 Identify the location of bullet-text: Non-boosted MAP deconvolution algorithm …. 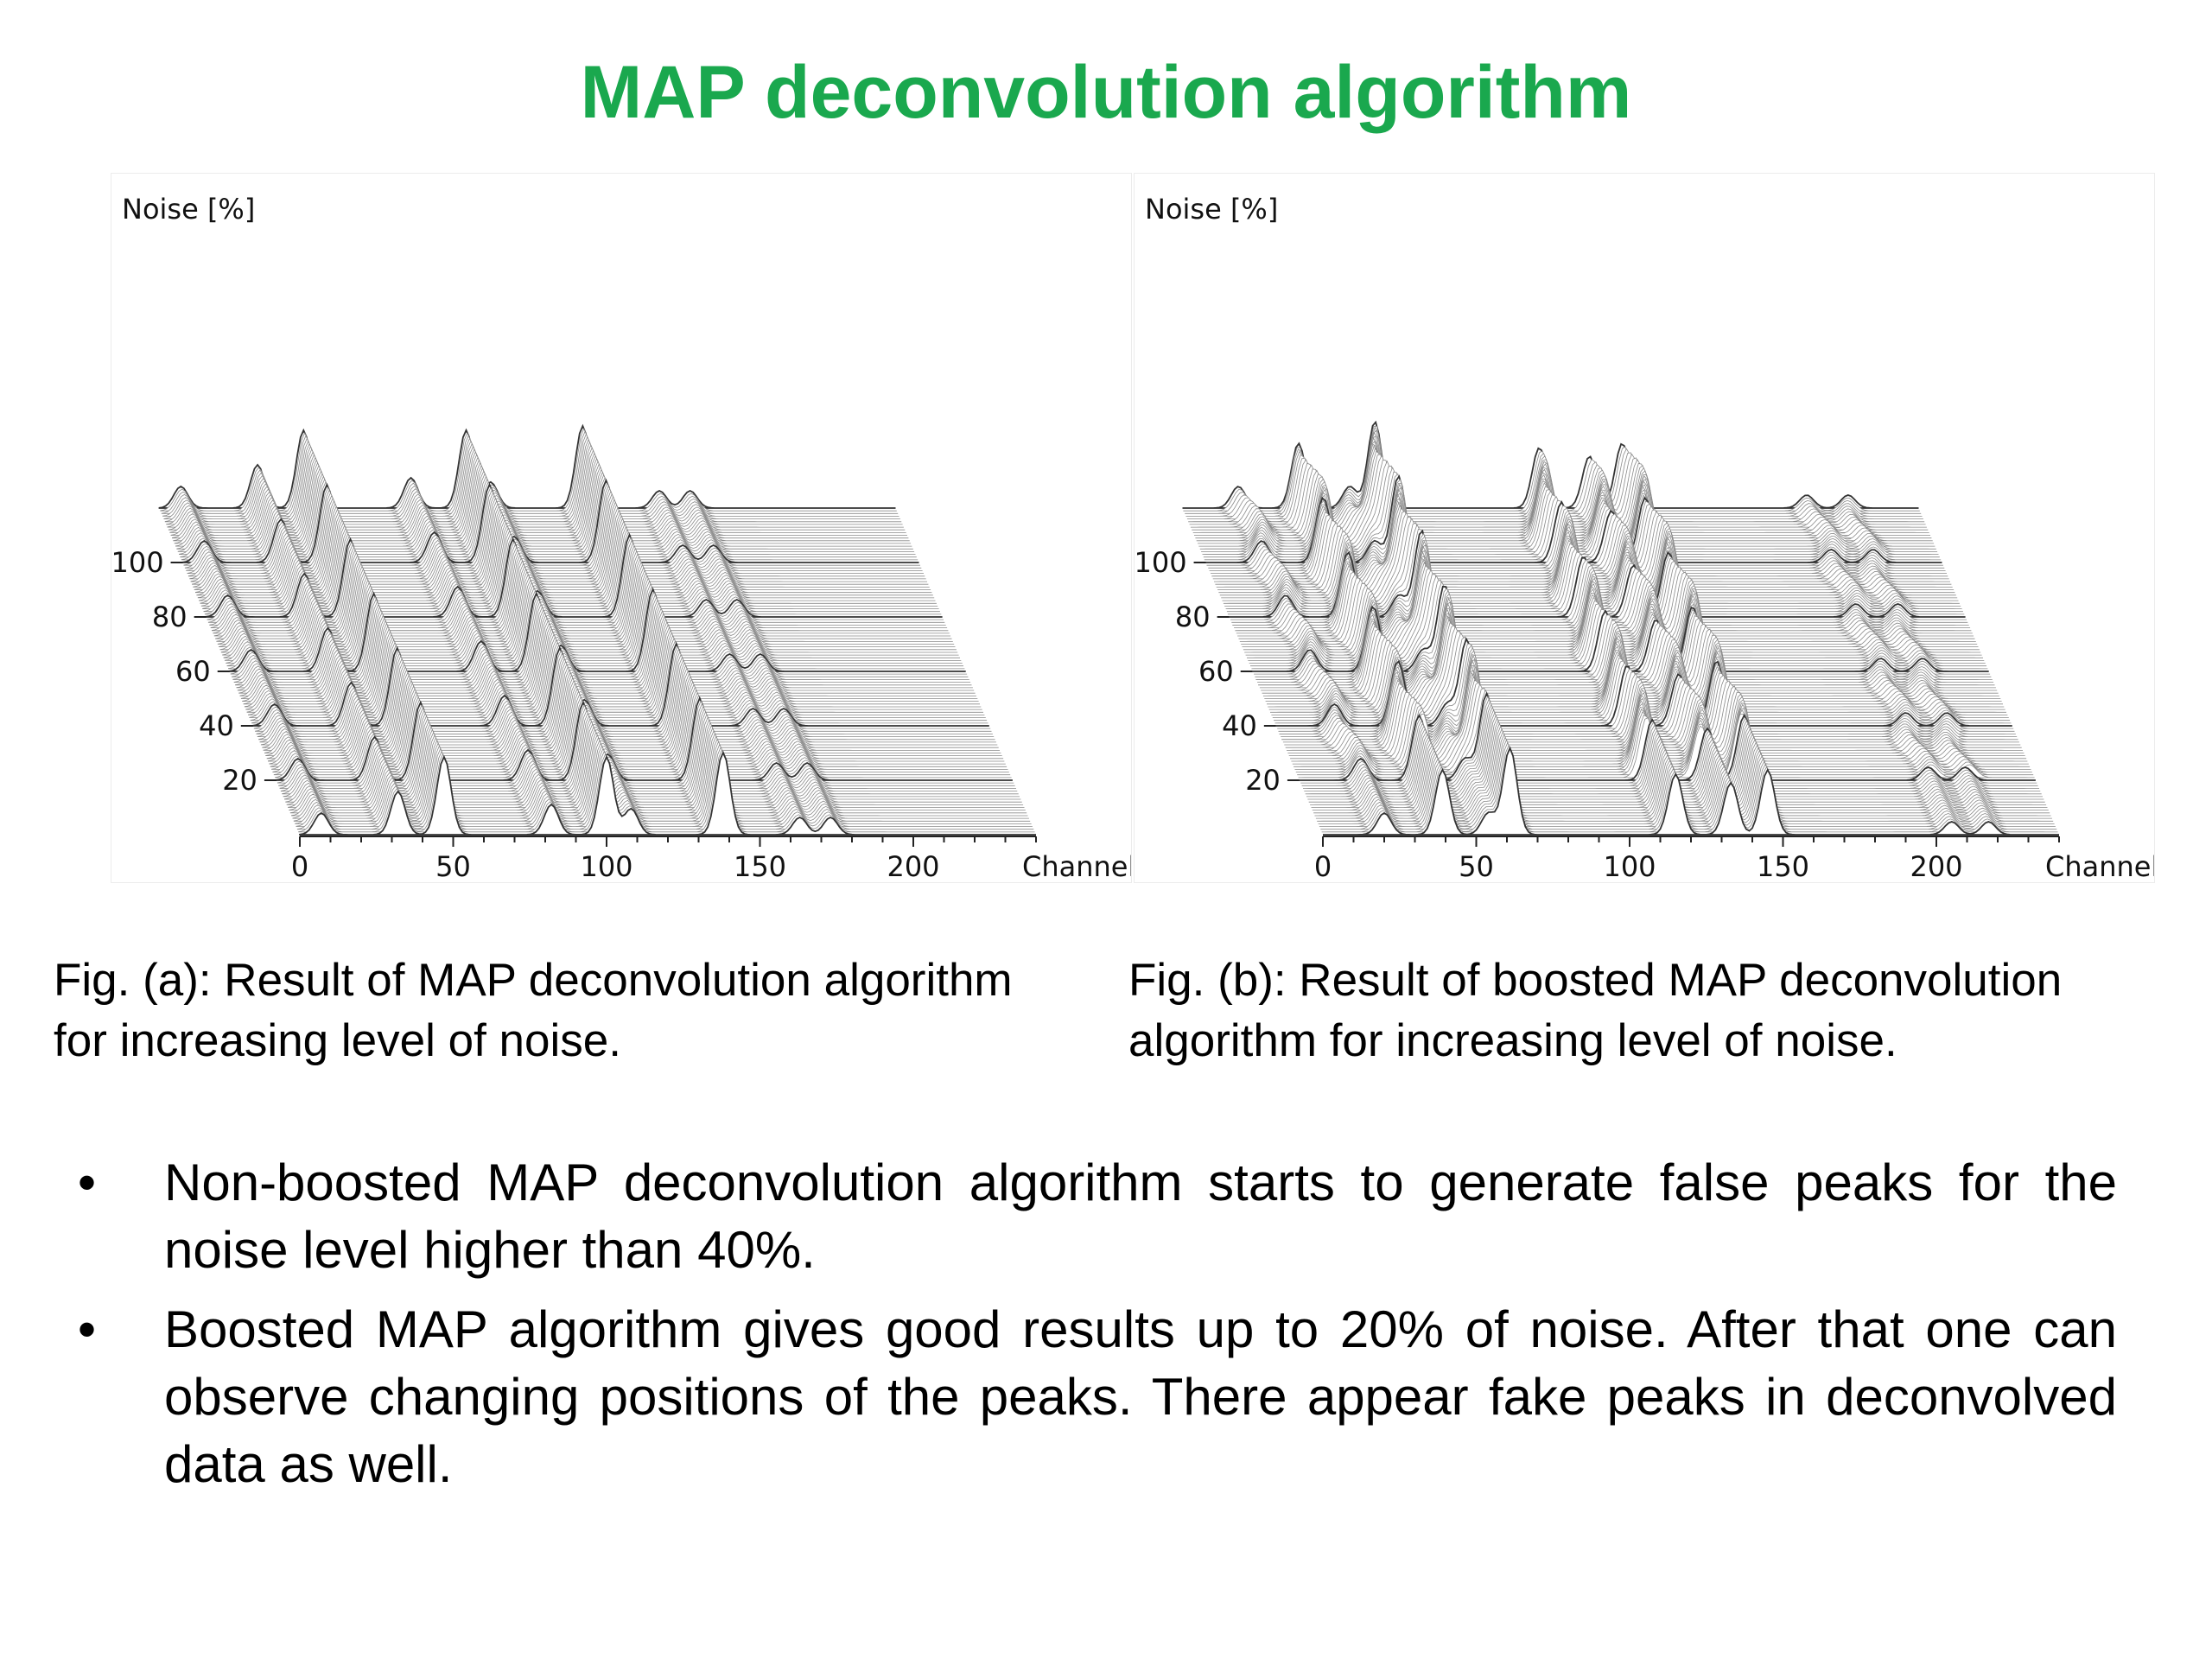
(1140, 1216).